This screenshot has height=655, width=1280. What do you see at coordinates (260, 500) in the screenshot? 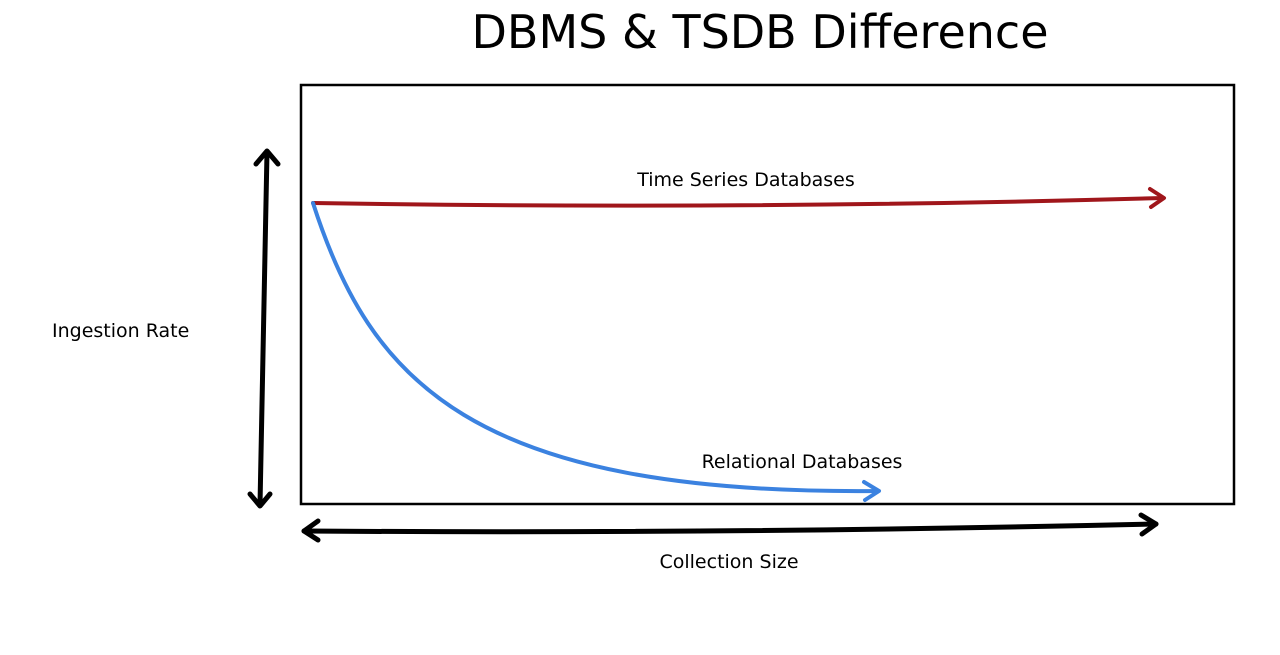
I see `y-axis-arrowhead-bottom` at bounding box center [260, 500].